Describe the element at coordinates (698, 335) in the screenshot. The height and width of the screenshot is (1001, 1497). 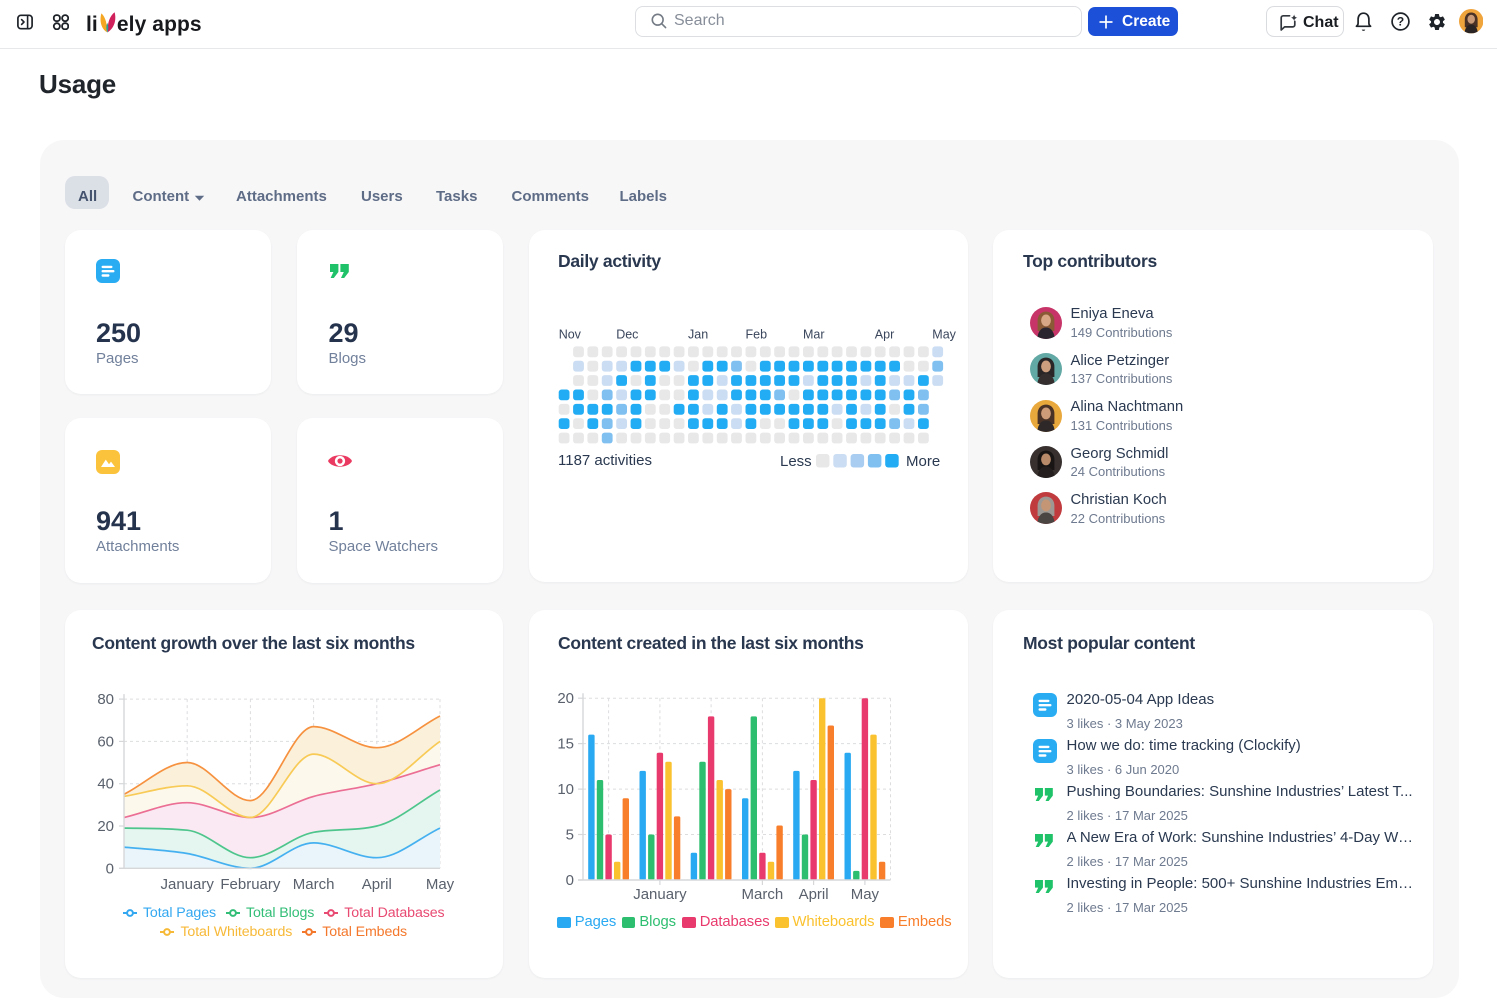
I see `svg-text: Jan` at that location.